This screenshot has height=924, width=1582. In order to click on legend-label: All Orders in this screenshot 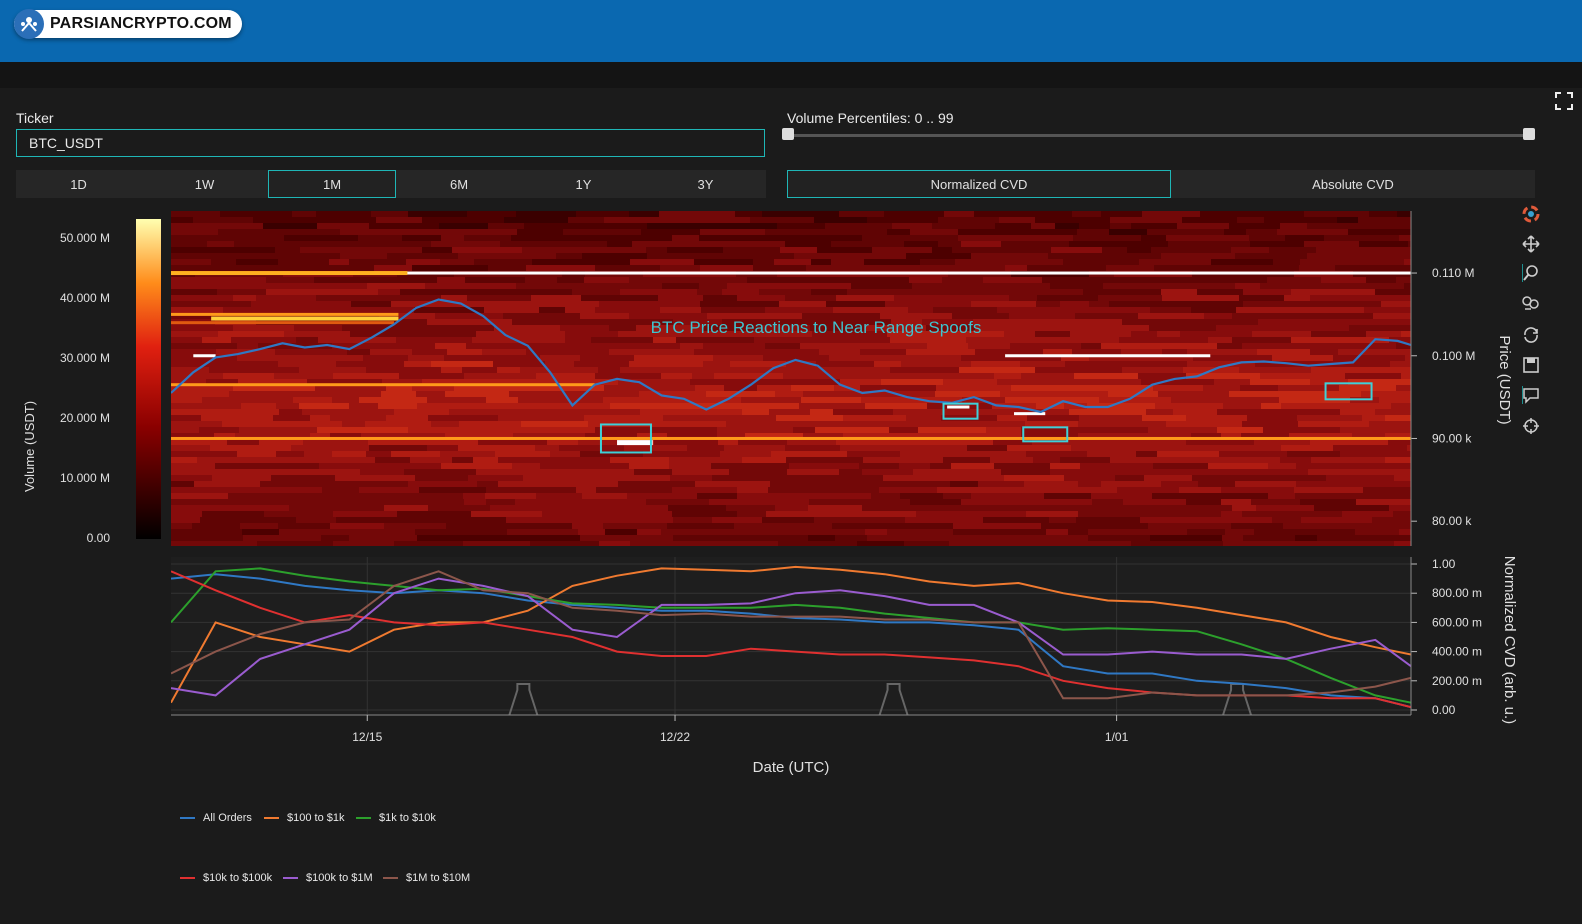, I will do `click(227, 818)`.